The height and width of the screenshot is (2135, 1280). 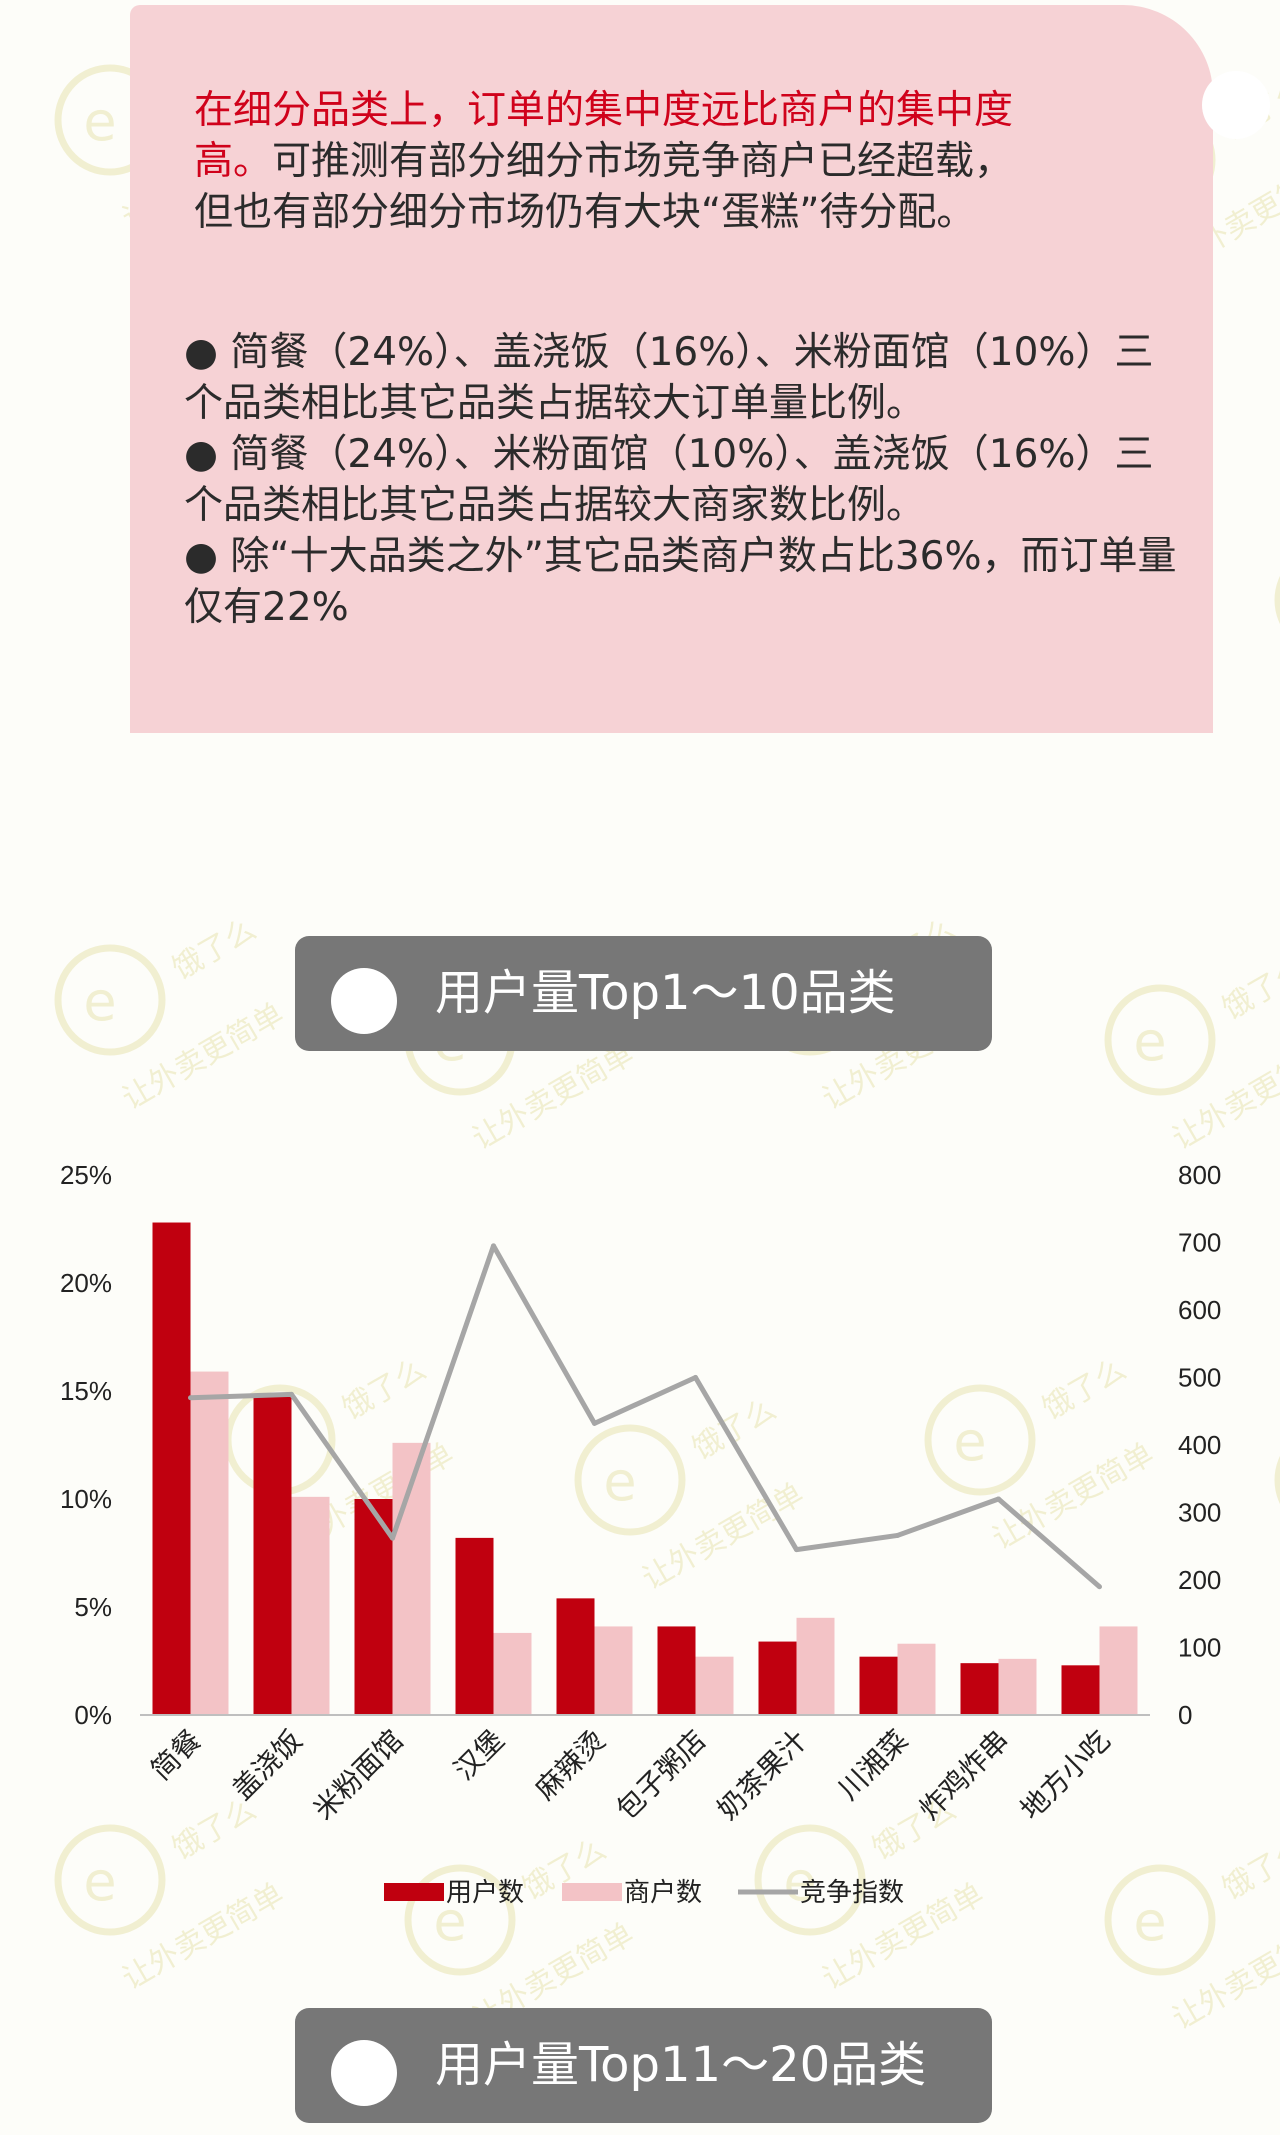 I want to click on category-label: 奶茶果汁, so click(x=762, y=1775).